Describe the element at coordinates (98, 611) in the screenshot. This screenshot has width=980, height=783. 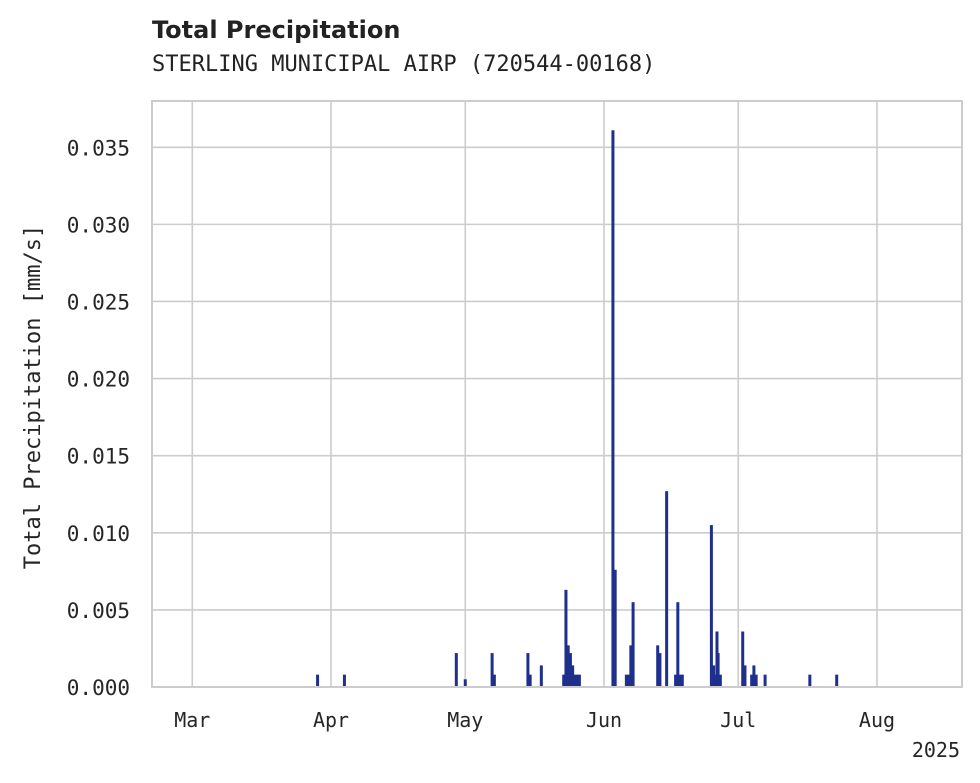
I see `y-tick-label: 0.005` at that location.